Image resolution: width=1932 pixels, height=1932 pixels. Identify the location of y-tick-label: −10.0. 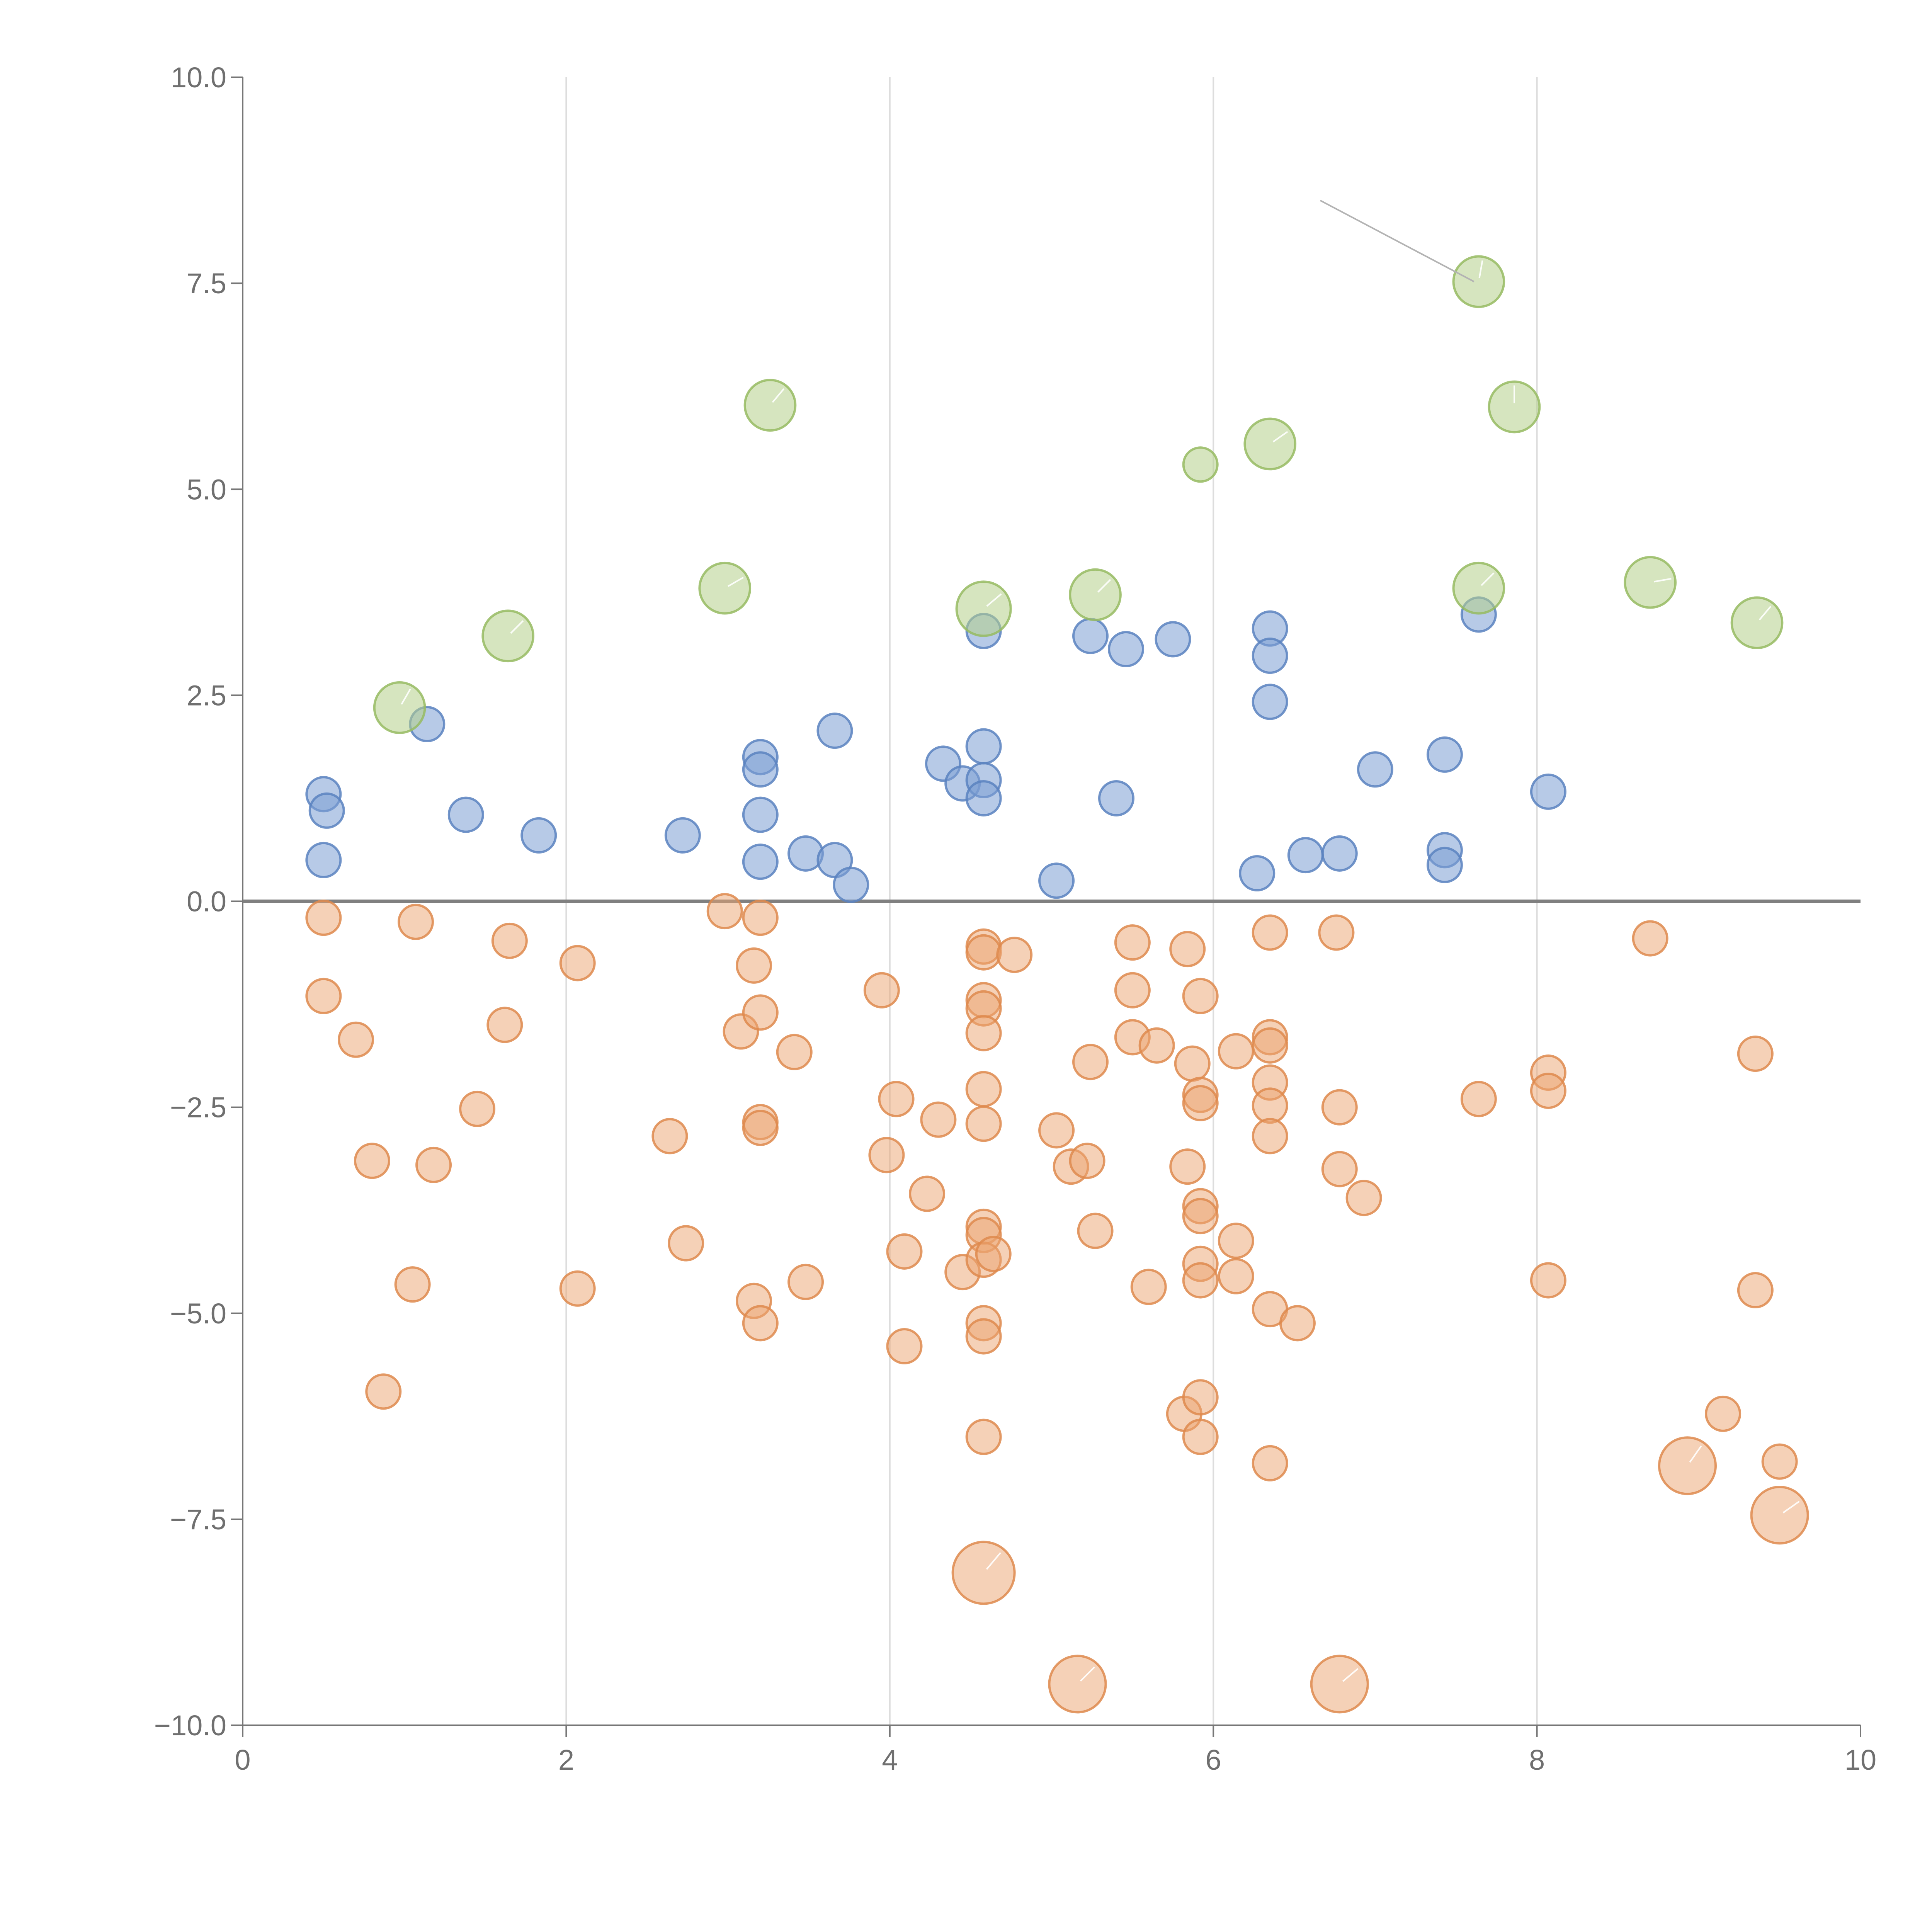
(190, 1726).